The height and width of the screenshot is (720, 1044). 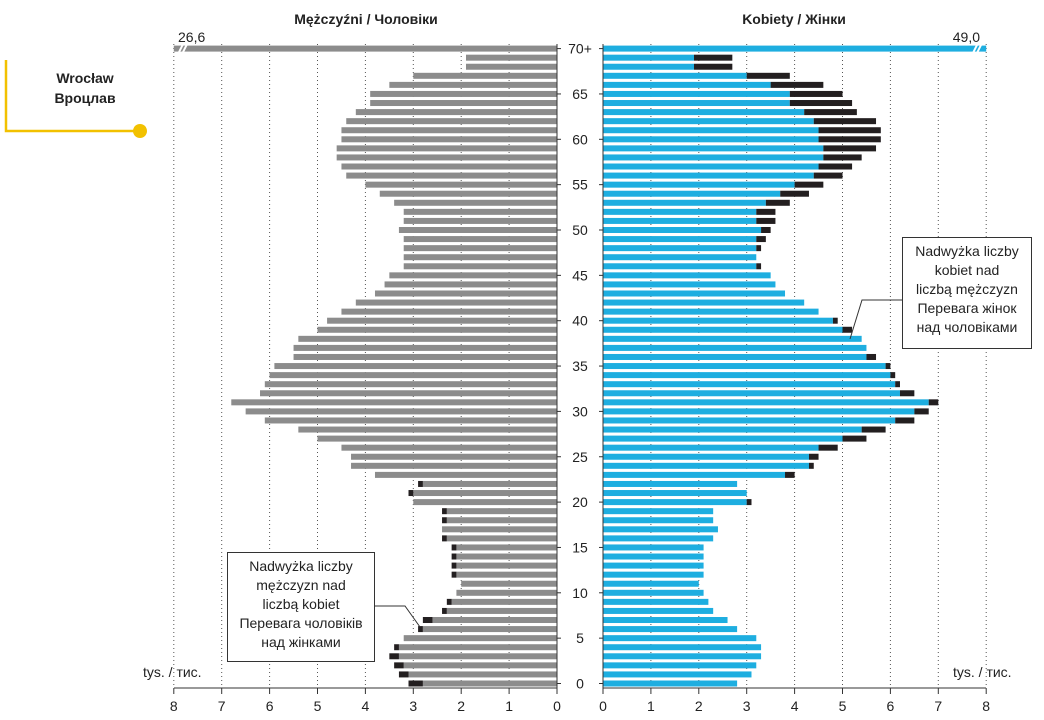 I want to click on age-tick-label: 35, so click(x=580, y=366).